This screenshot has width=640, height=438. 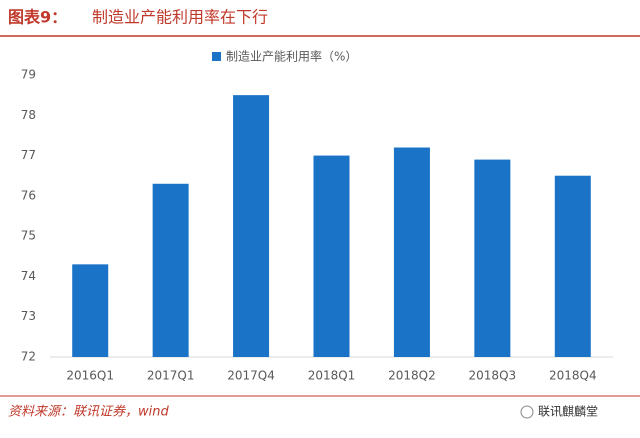 What do you see at coordinates (88, 412) in the screenshot?
I see `source: 资料来源：联讯证券，wind` at bounding box center [88, 412].